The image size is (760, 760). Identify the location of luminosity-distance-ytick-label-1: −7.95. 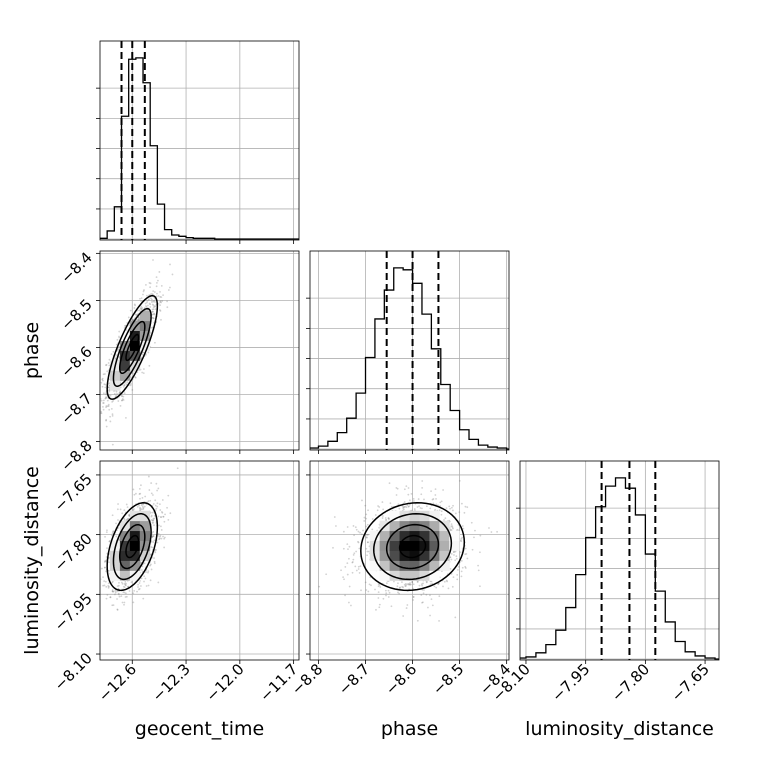
(73, 611).